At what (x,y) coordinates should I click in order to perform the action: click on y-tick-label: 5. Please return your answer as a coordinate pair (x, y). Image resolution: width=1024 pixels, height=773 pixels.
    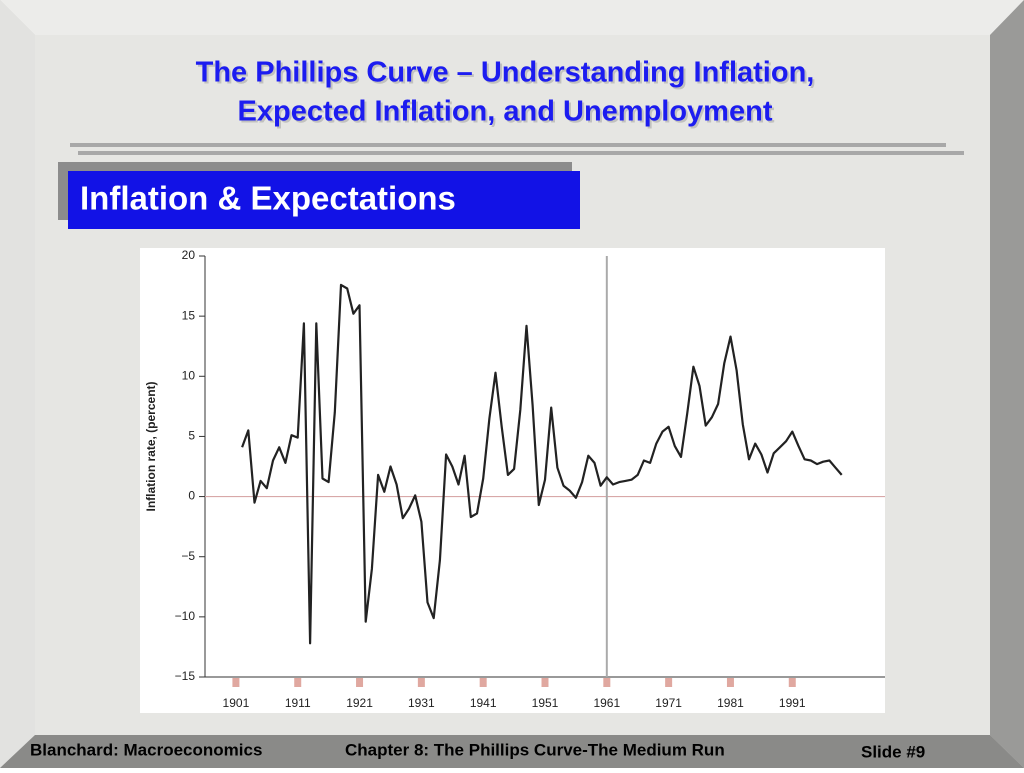
    Looking at the image, I should click on (191, 436).